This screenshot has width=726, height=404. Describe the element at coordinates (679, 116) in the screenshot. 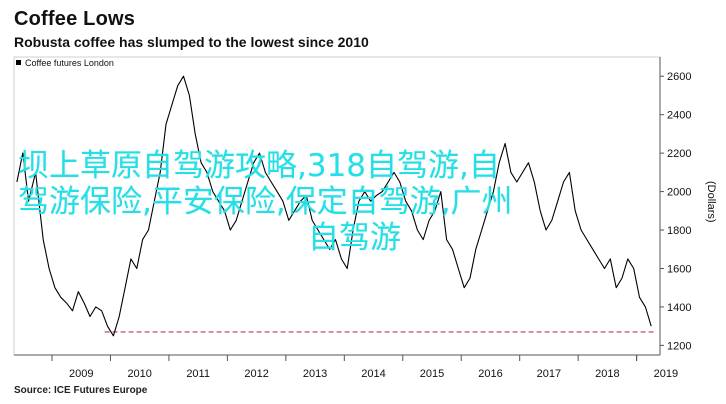

I see `y-tick-label: 2400` at that location.